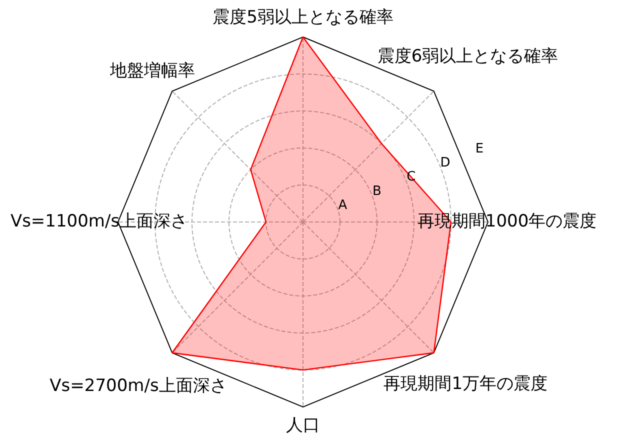 Image resolution: width=618 pixels, height=446 pixels. Describe the element at coordinates (303, 425) in the screenshot. I see `spoke-label: 人口` at that location.